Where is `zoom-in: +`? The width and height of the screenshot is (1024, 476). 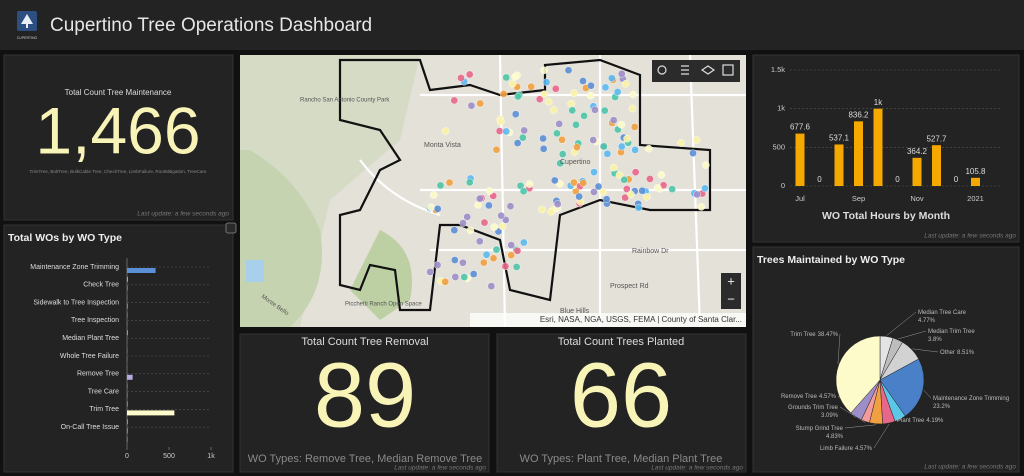
zoom-in: + is located at coordinates (731, 280).